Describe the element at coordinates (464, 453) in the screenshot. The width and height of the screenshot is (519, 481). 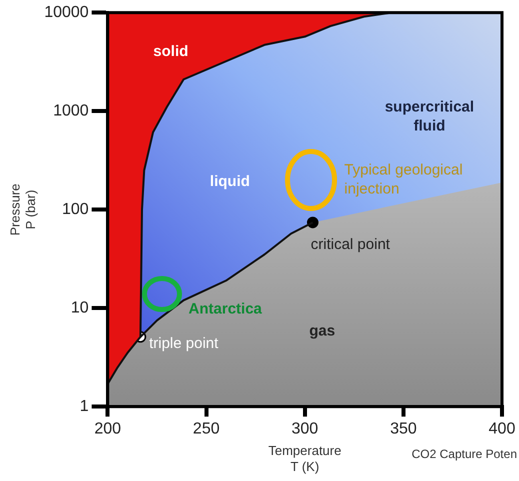
I see `text: CO2 Capture Poten` at that location.